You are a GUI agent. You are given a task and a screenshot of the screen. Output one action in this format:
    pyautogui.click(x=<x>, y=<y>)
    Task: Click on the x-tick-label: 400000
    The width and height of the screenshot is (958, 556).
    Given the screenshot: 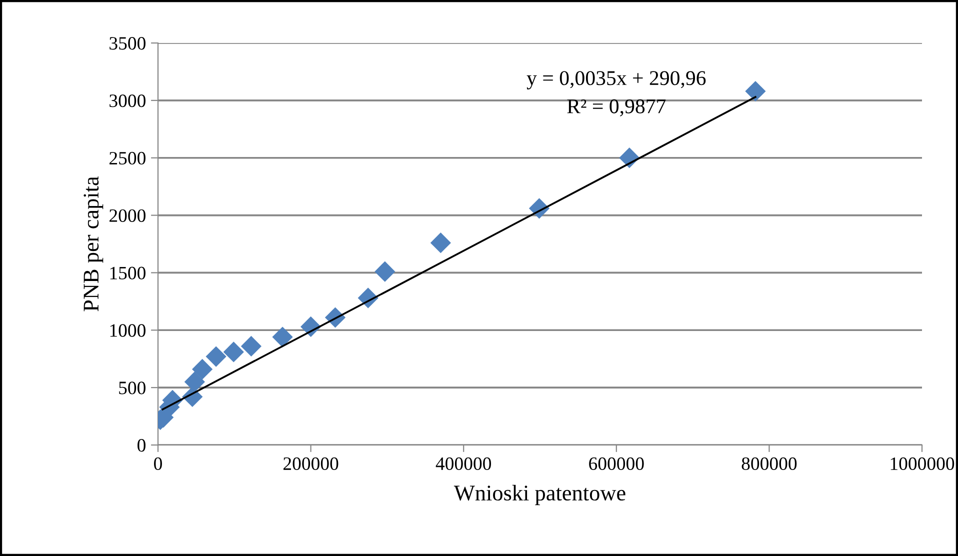 What is the action you would take?
    pyautogui.click(x=464, y=463)
    